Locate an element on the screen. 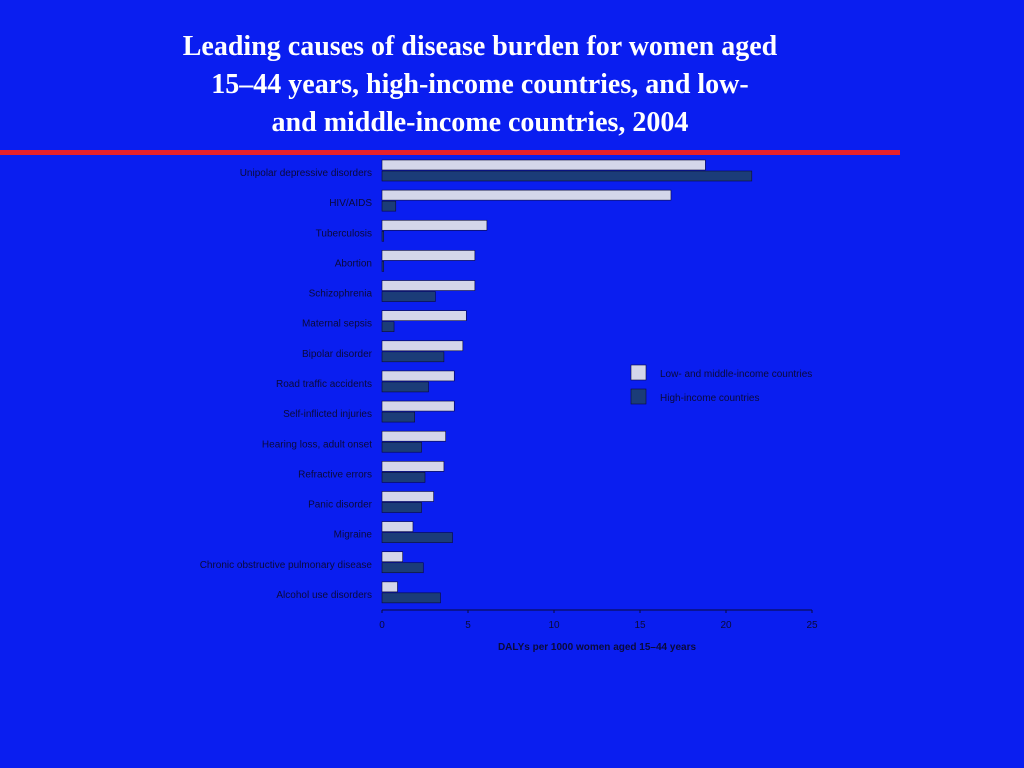  title-line-3: and middle-income countries, 2004 is located at coordinates (480, 122).